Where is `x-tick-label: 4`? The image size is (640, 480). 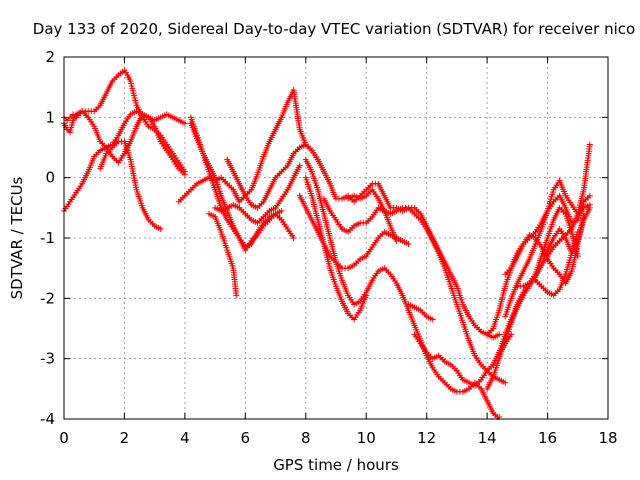
x-tick-label: 4 is located at coordinates (185, 438).